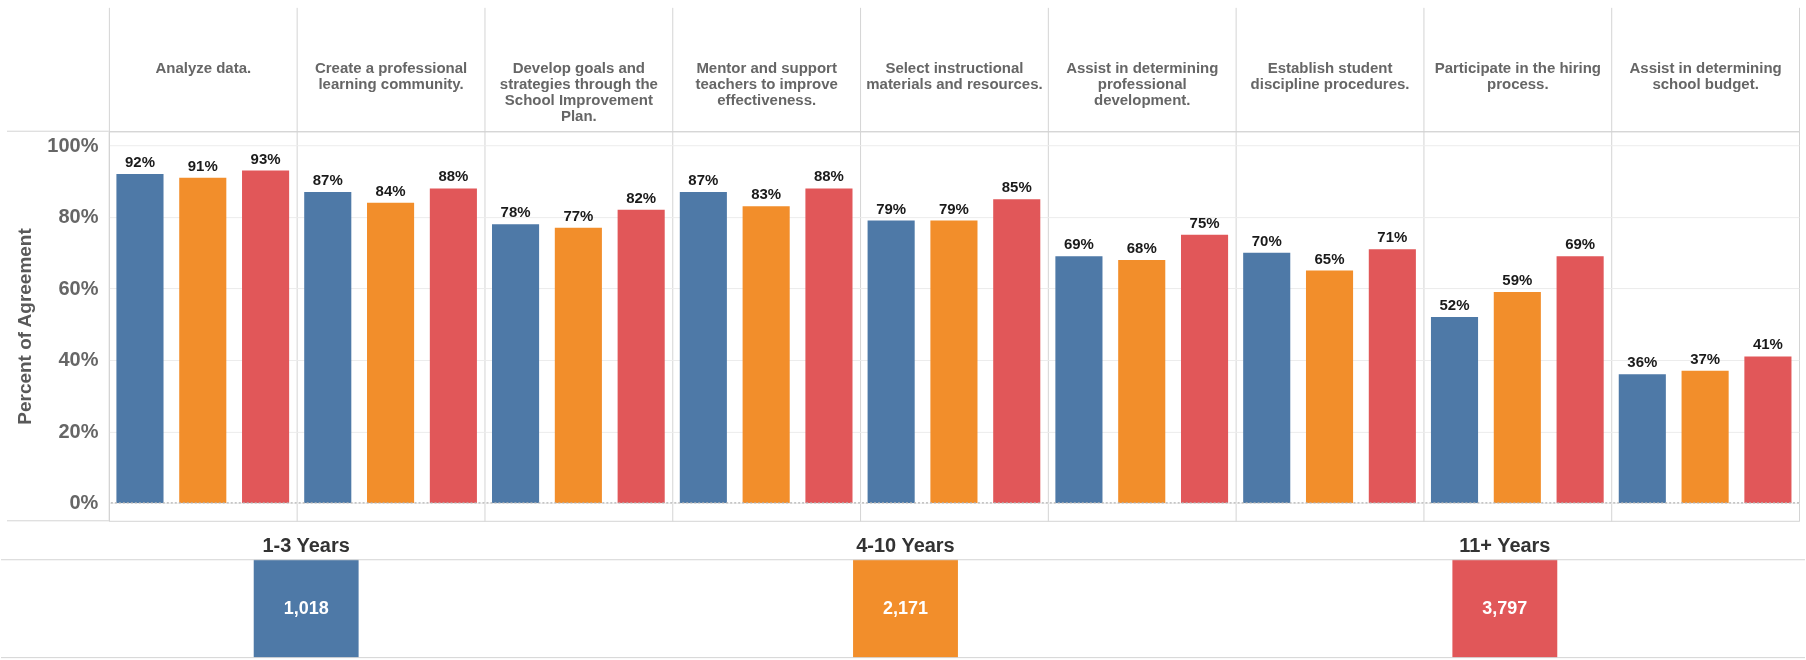 This screenshot has width=1806, height=660. What do you see at coordinates (203, 67) in the screenshot?
I see `x-tick-label: Analyze data.` at bounding box center [203, 67].